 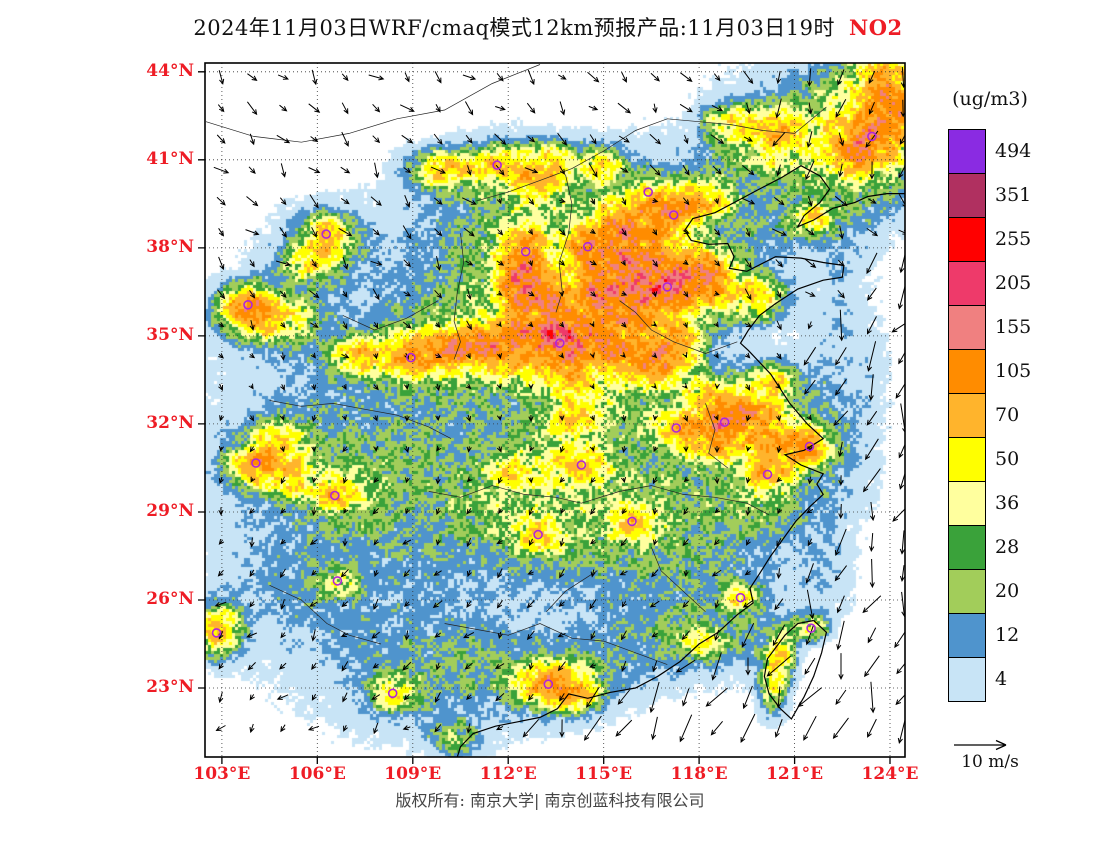 I want to click on title-variable: NO2, so click(x=876, y=27).